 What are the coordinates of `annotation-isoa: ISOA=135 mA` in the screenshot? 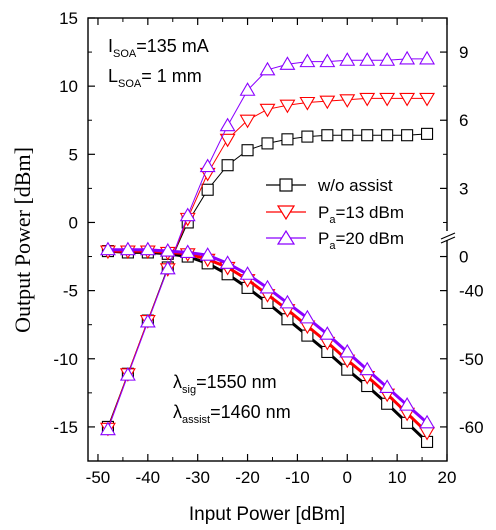 It's located at (158, 48).